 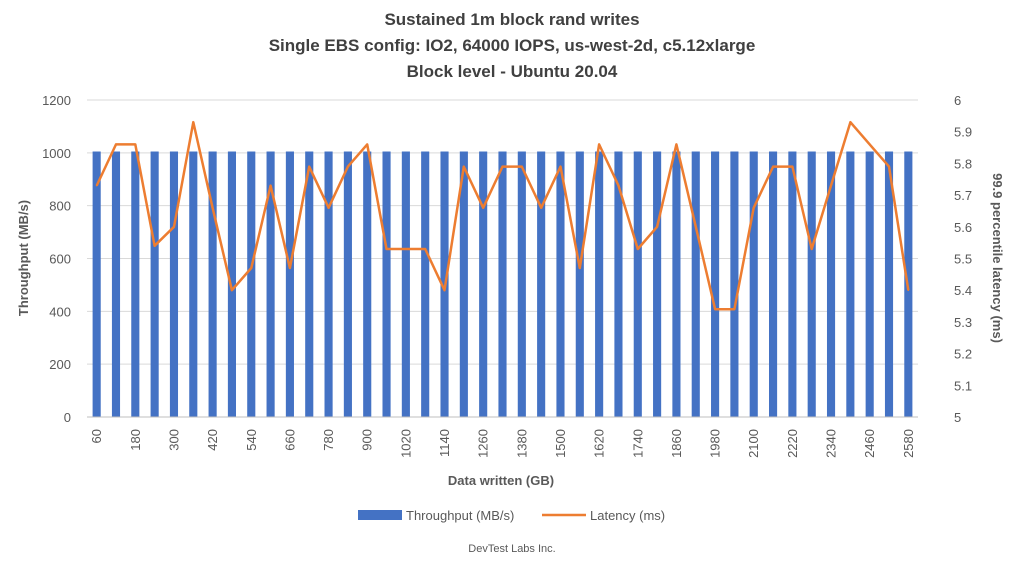 What do you see at coordinates (963, 290) in the screenshot?
I see `y2-tick-label: 5.4` at bounding box center [963, 290].